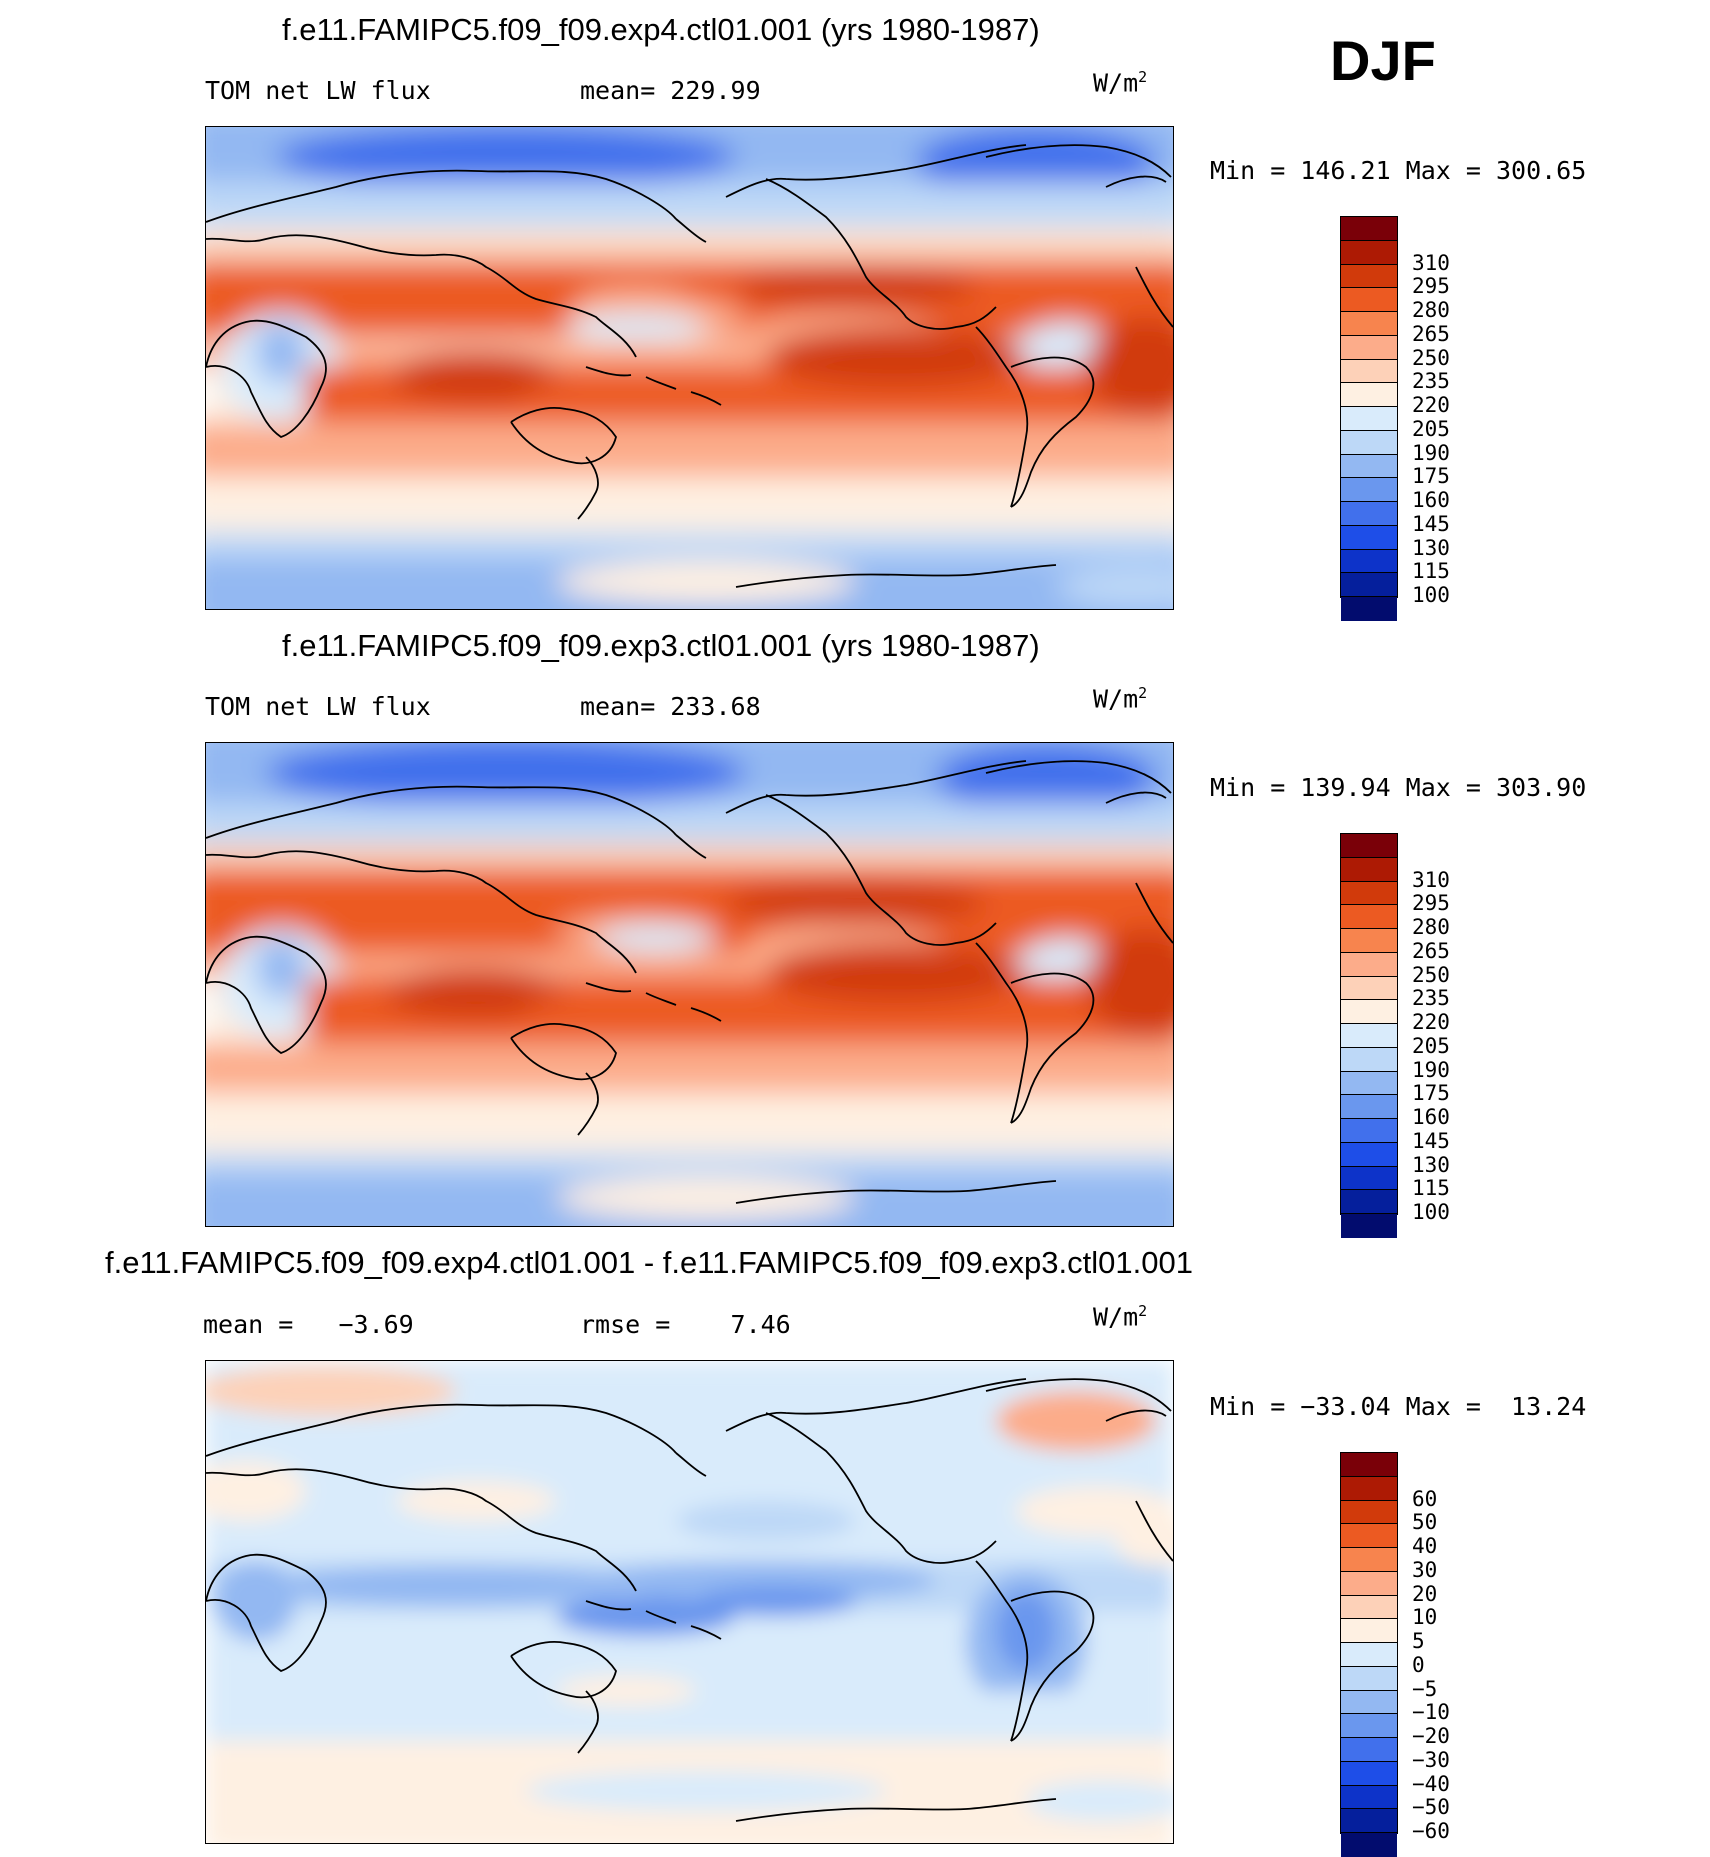  I want to click on panel-1-units-base: W/m, so click(1116, 83).